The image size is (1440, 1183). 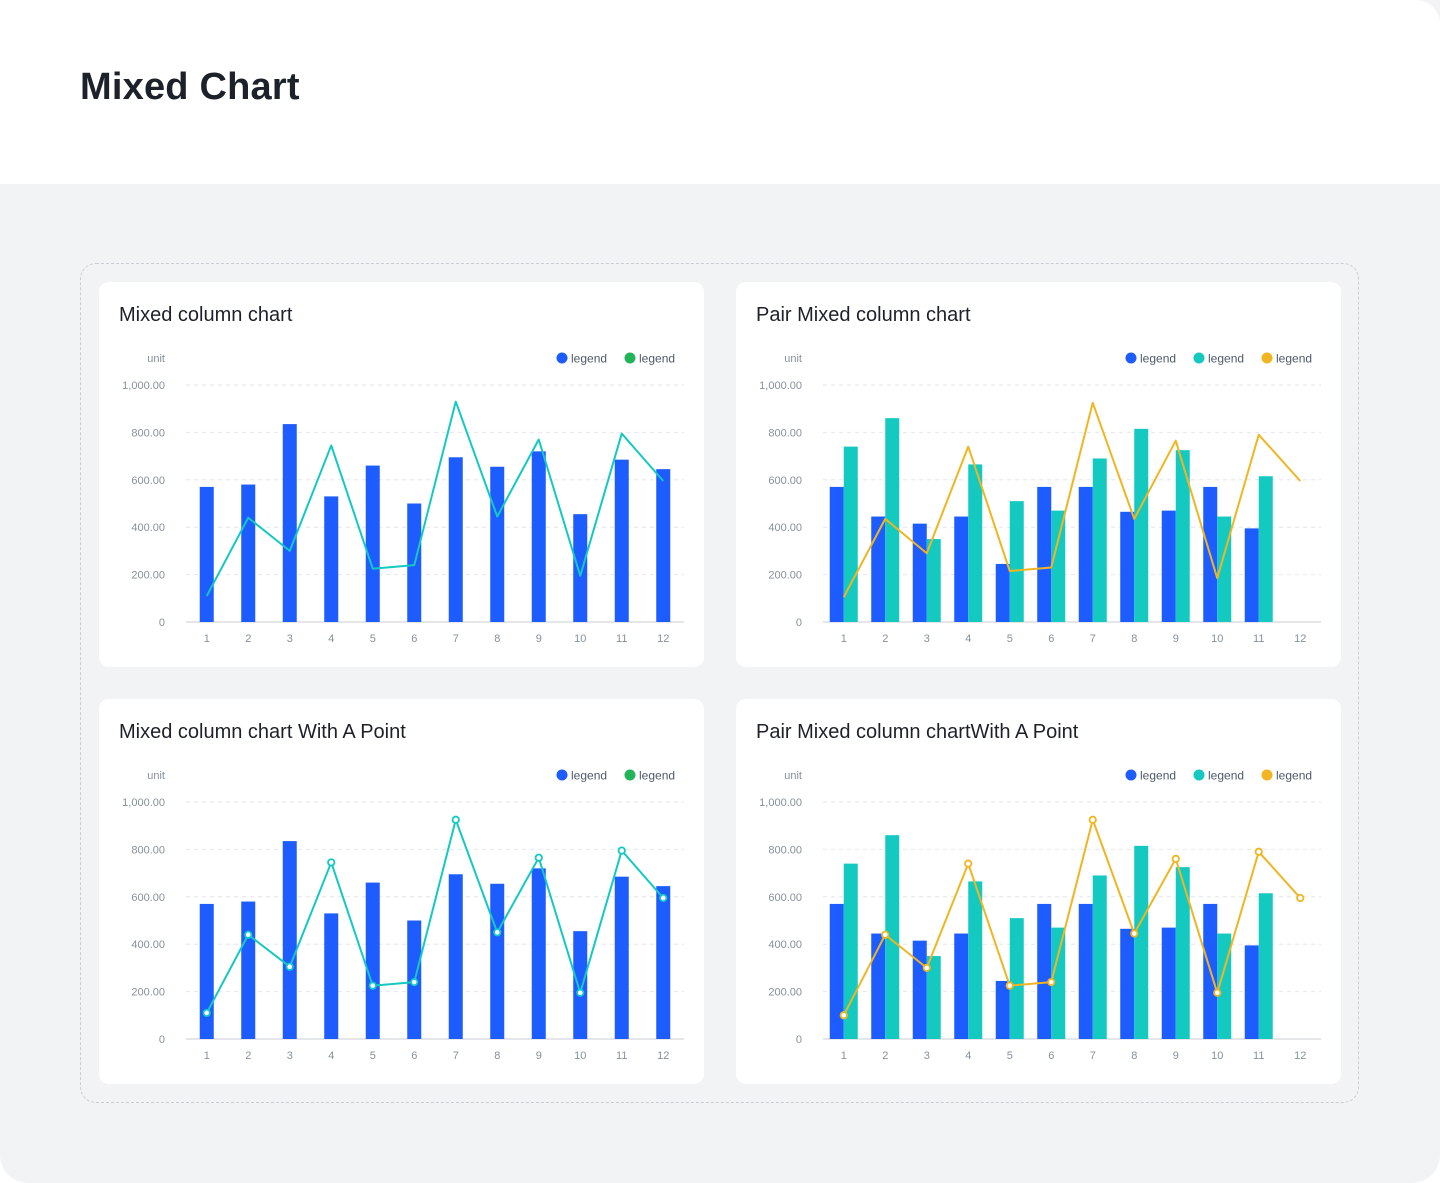 I want to click on unit-label: unit, so click(x=793, y=776).